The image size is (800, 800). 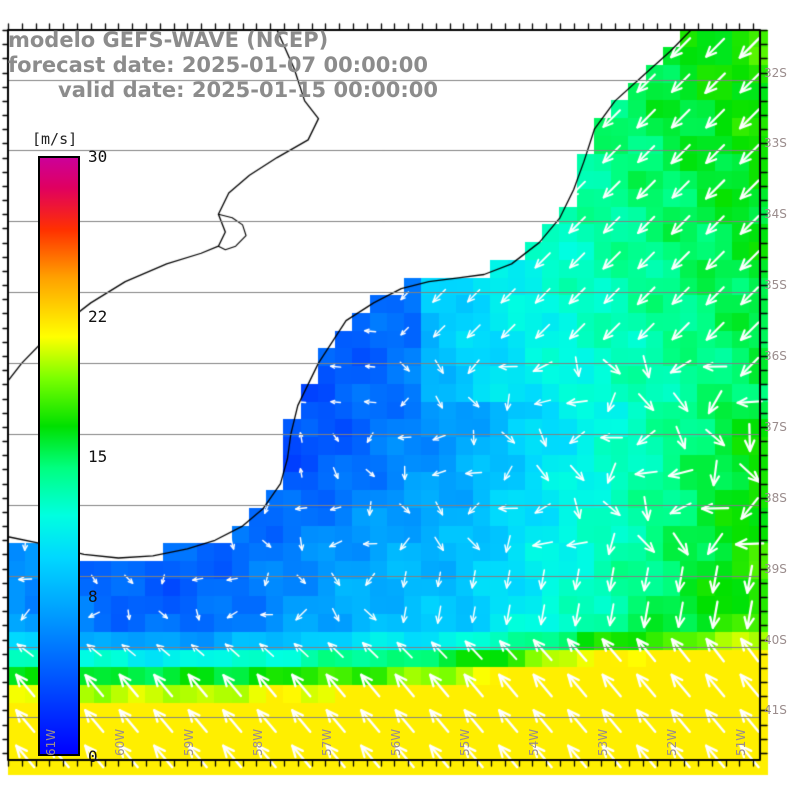 I want to click on title-valid-date-line: valid date: 2025-01-15 00:00:00, so click(x=248, y=90).